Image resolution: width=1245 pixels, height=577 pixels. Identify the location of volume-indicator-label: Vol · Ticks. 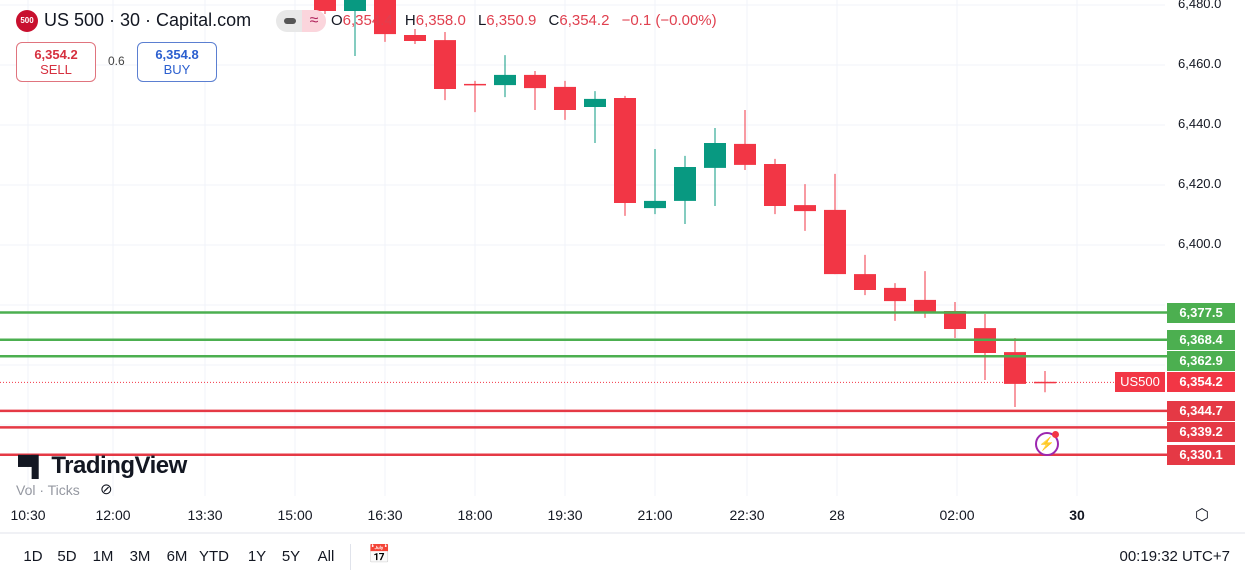
(48, 490).